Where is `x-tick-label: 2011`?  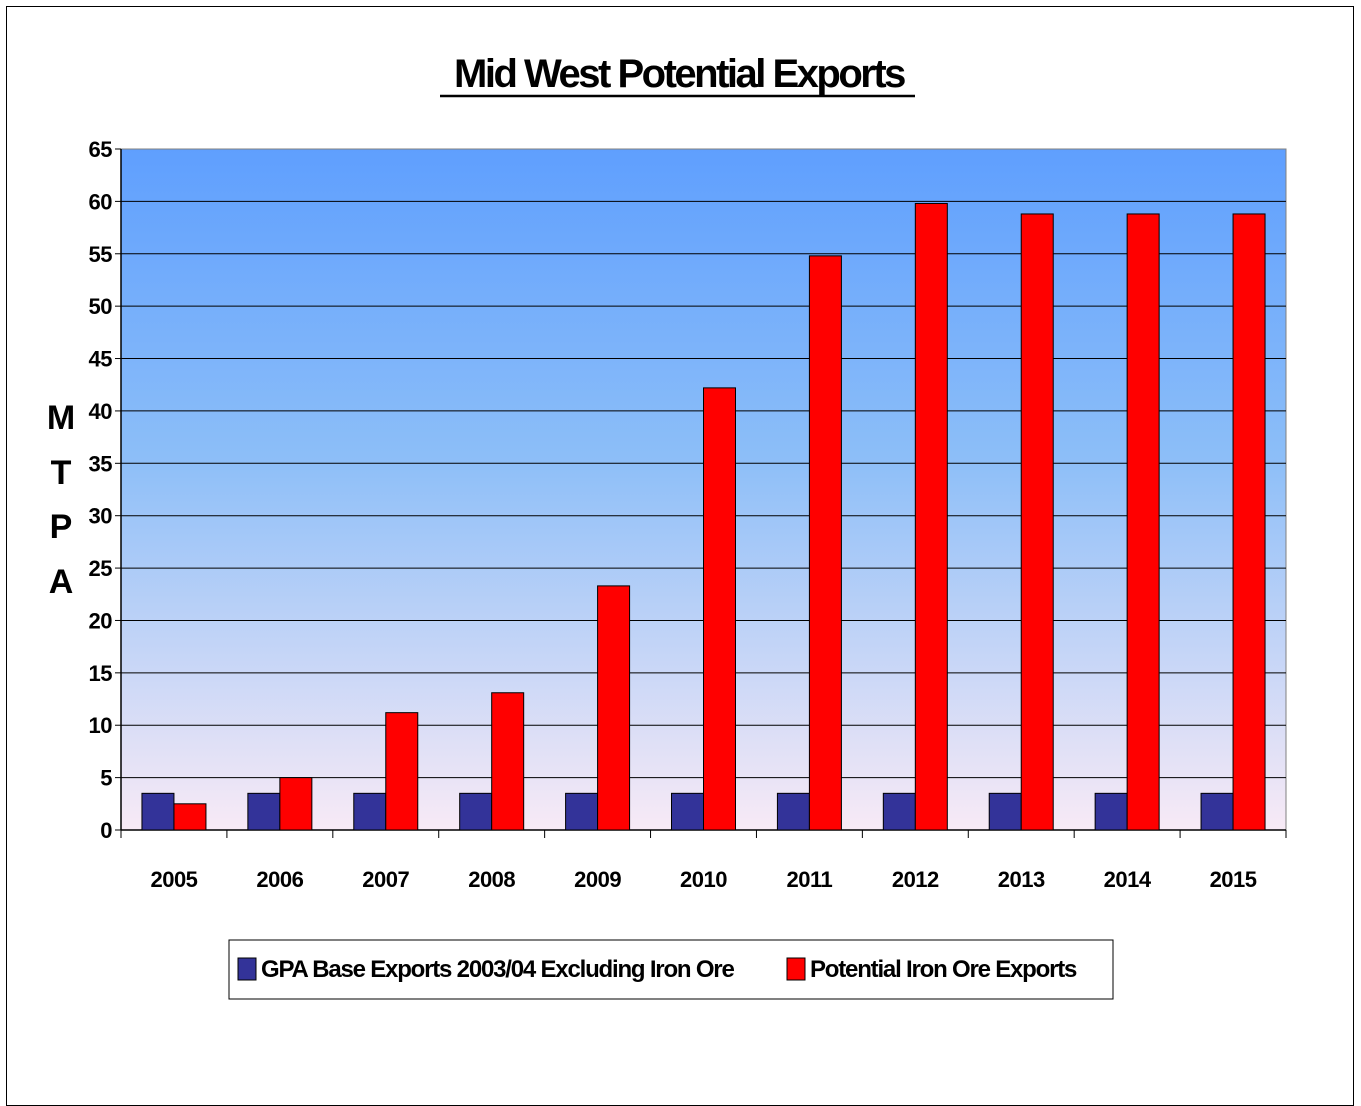
x-tick-label: 2011 is located at coordinates (810, 879).